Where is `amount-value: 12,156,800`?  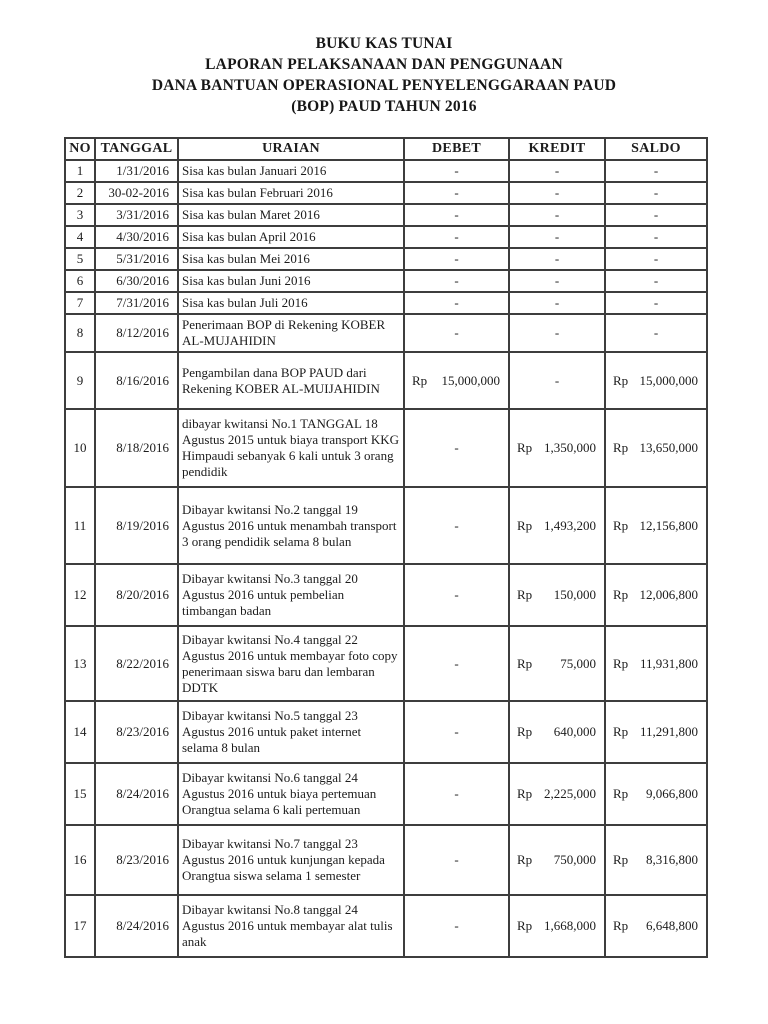 amount-value: 12,156,800 is located at coordinates (669, 525).